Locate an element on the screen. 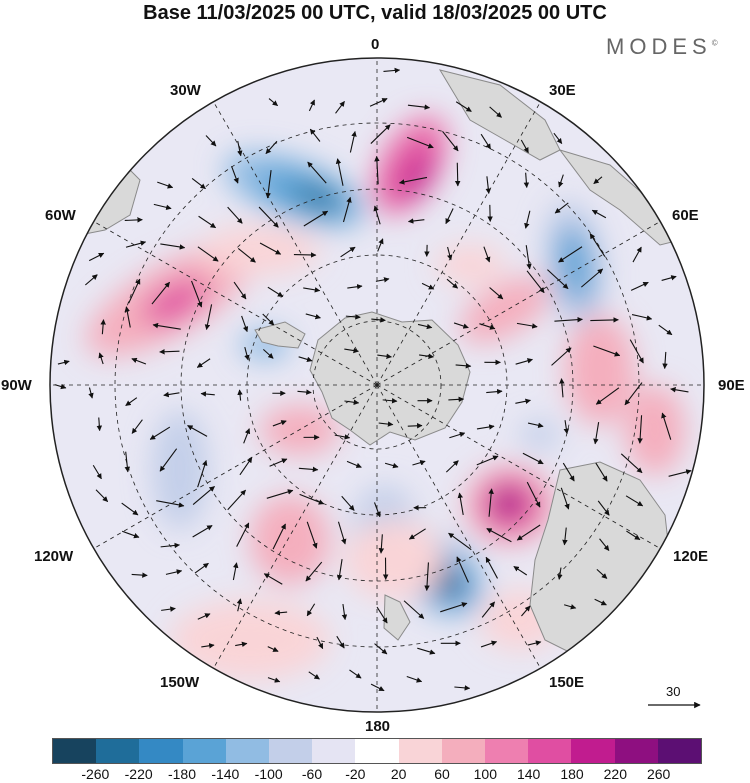 This screenshot has height=783, width=750. colorbar-tick-label: 180 is located at coordinates (572, 774).